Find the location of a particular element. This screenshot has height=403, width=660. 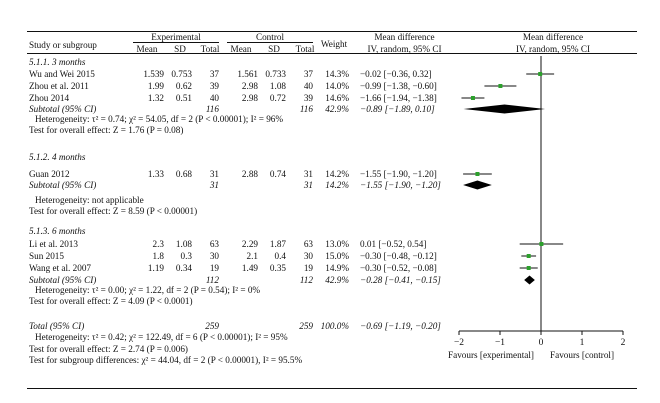

exp-sd: 1.08 is located at coordinates (183, 244).